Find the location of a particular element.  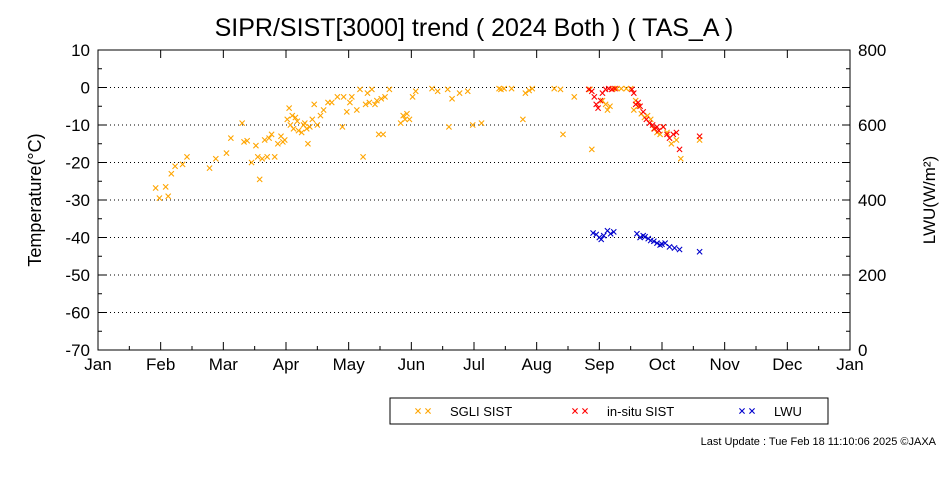

y-right-tick-label: 800 is located at coordinates (872, 50).